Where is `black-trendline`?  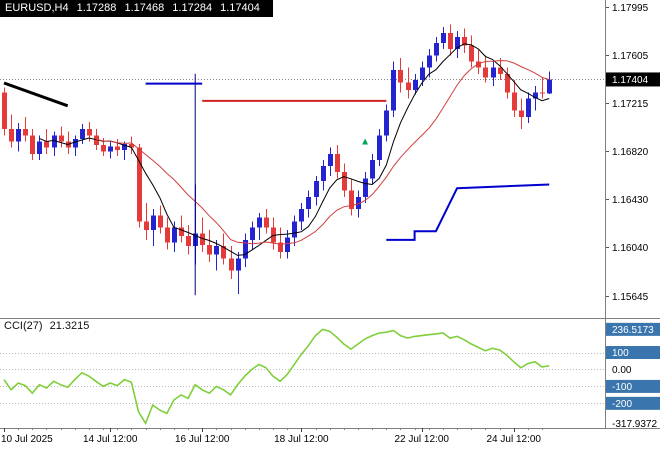
black-trendline is located at coordinates (36, 94).